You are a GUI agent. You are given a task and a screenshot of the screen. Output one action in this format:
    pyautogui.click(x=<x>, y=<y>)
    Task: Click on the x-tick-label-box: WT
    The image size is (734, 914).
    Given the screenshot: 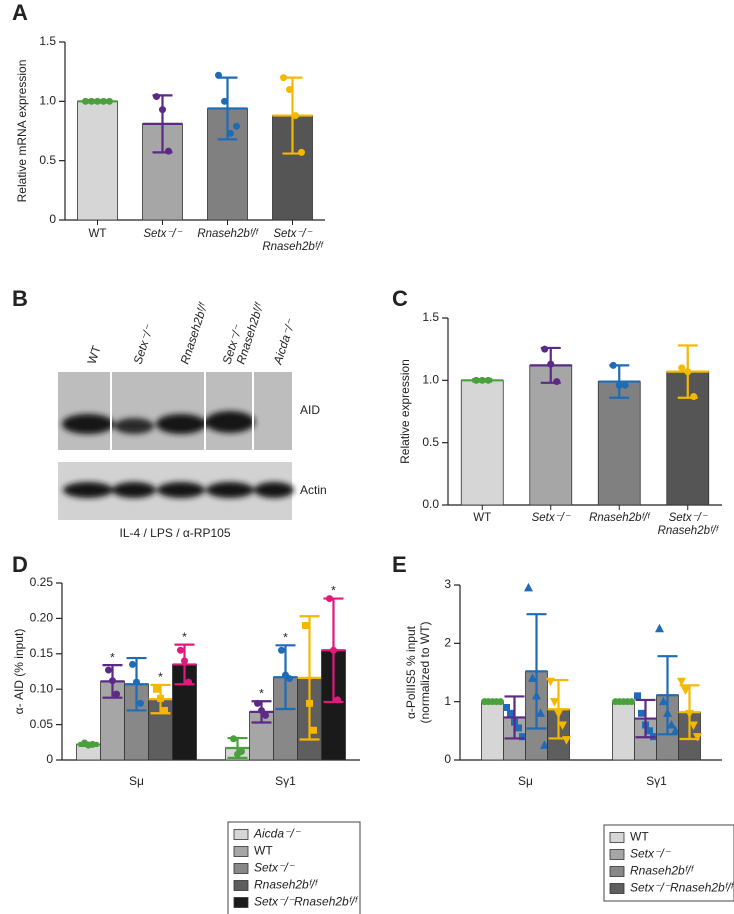 What is the action you would take?
    pyautogui.click(x=482, y=518)
    